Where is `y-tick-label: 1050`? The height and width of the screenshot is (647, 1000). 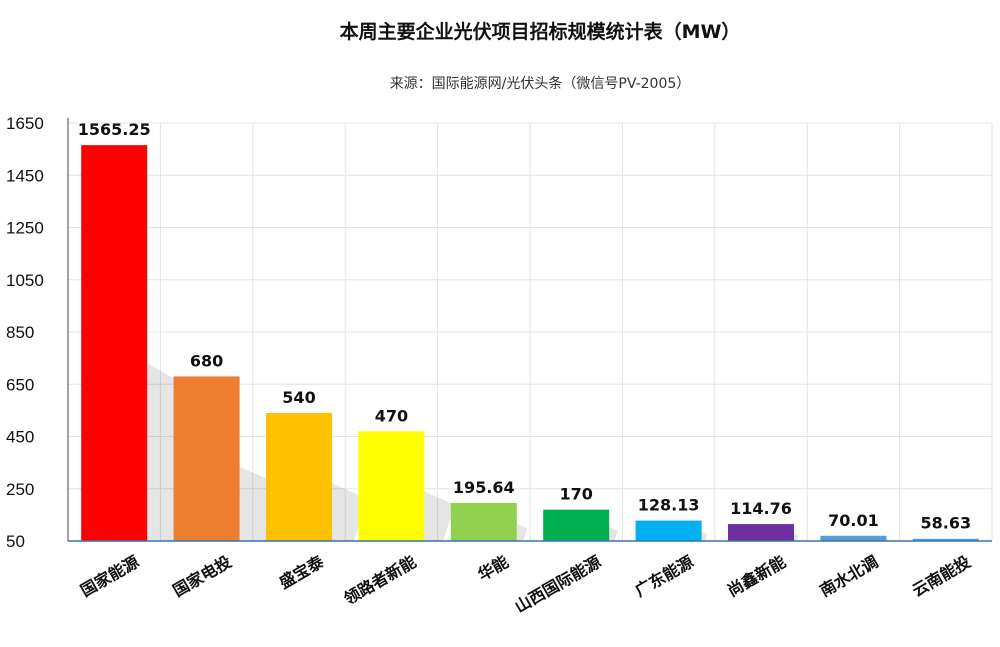 y-tick-label: 1050 is located at coordinates (25, 280).